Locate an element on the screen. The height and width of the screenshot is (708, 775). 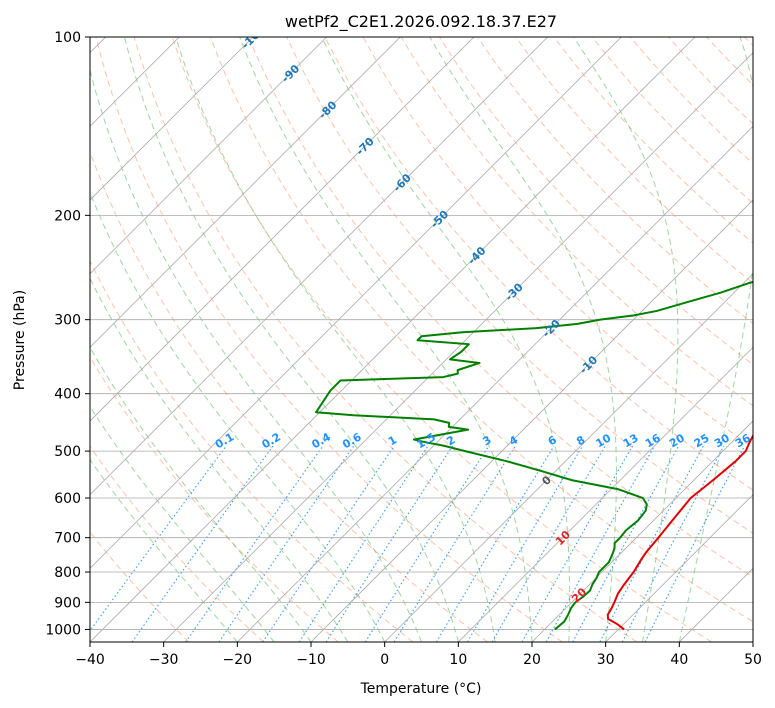
y-tick-label: 400 is located at coordinates (67, 395).